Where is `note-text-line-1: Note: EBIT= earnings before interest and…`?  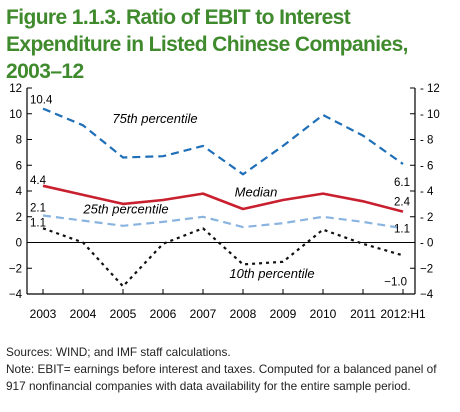
note-text-line-1: Note: EBIT= earnings before interest and… is located at coordinates (221, 369).